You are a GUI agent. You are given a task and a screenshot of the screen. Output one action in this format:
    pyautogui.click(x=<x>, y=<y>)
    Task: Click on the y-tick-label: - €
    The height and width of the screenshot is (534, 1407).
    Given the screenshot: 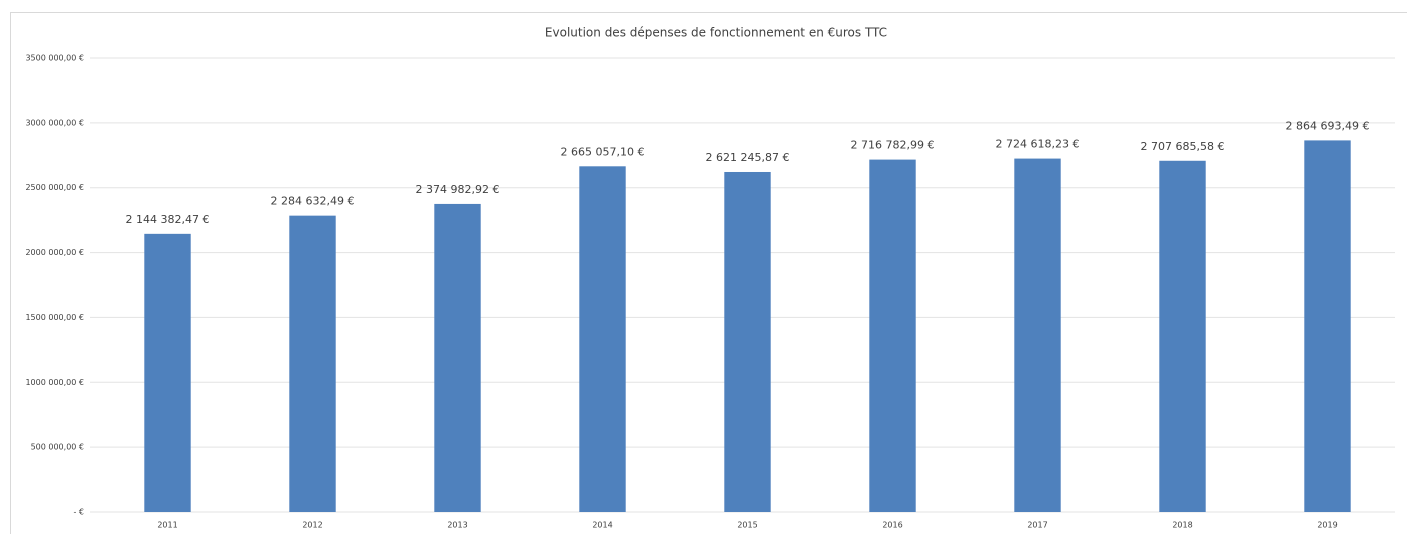 What is the action you would take?
    pyautogui.click(x=78, y=512)
    